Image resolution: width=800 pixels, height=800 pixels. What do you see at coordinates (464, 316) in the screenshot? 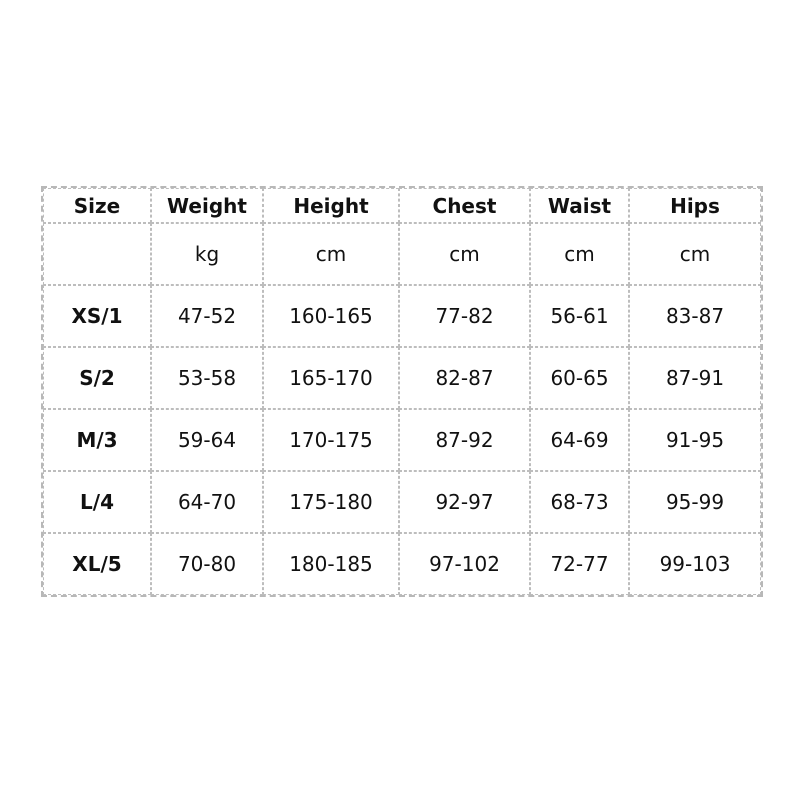
I see `measurement-cell: 77-82` at bounding box center [464, 316].